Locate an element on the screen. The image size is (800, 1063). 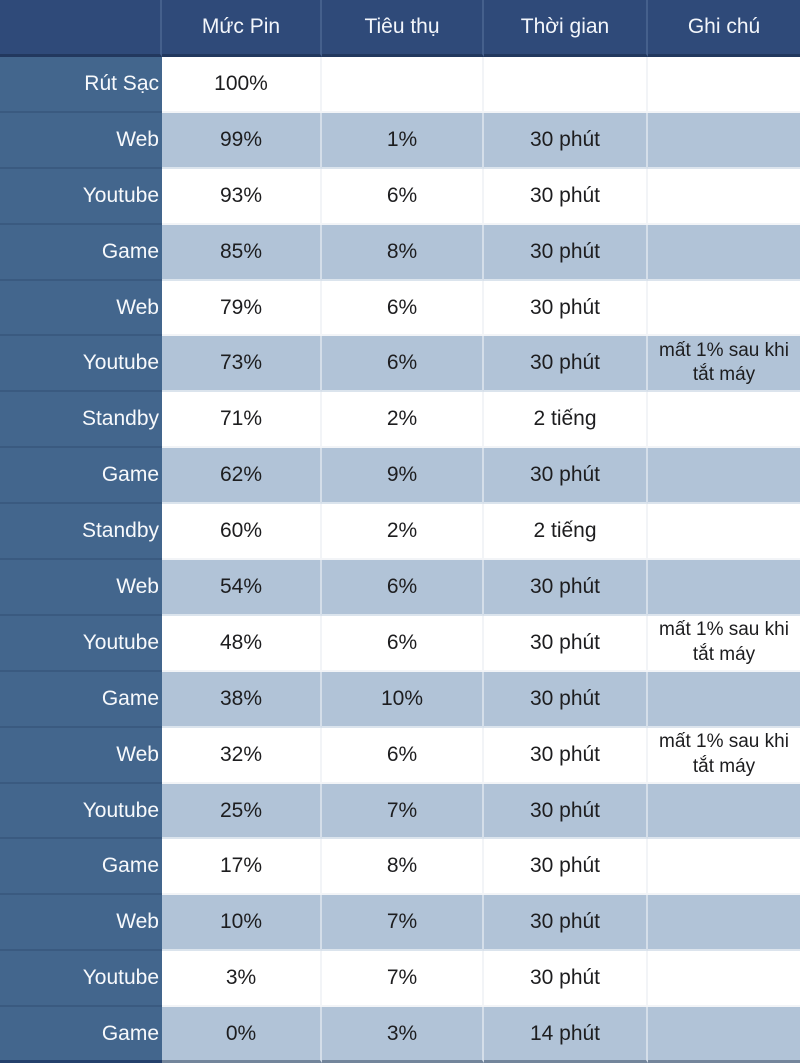
cell-muc-pin: 99% is located at coordinates (242, 140).